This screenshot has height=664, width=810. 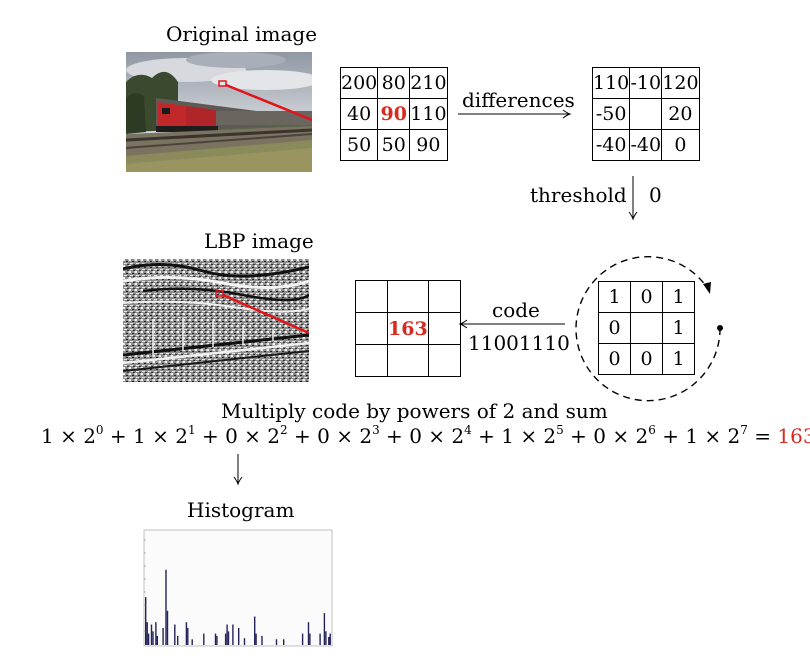 I want to click on difference-cell: 110, so click(x=611, y=83).